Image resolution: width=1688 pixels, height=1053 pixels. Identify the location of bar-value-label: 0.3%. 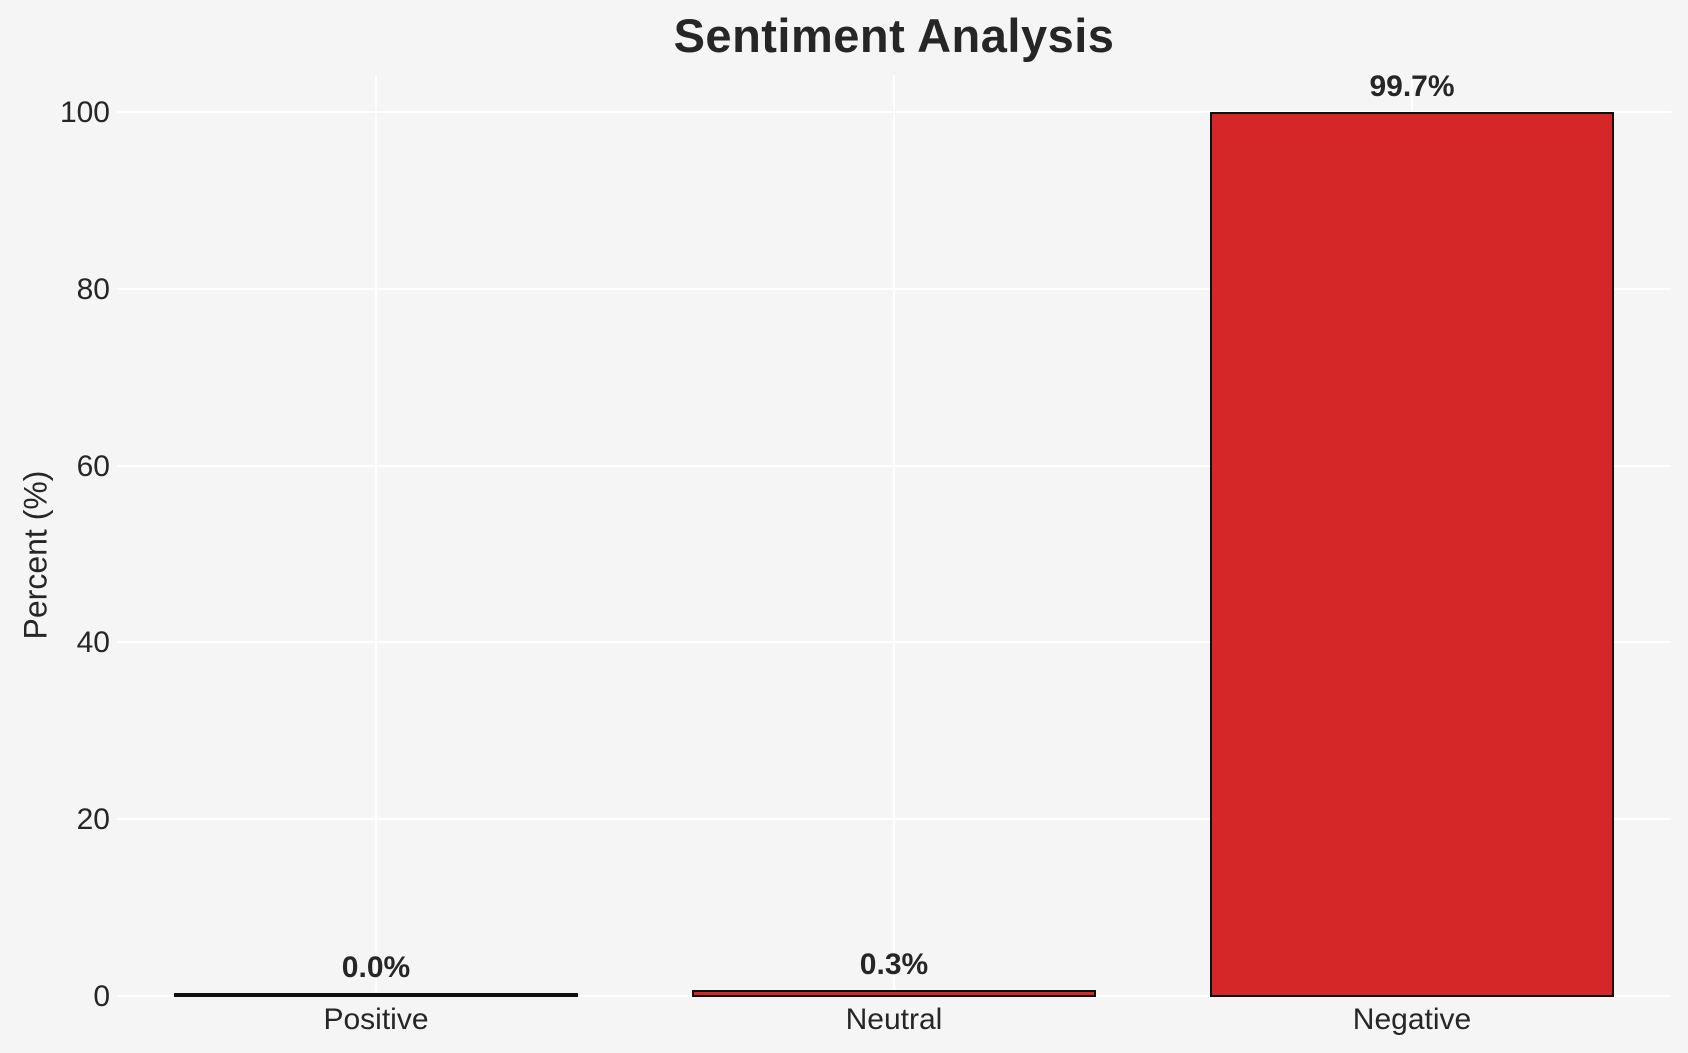
(894, 964).